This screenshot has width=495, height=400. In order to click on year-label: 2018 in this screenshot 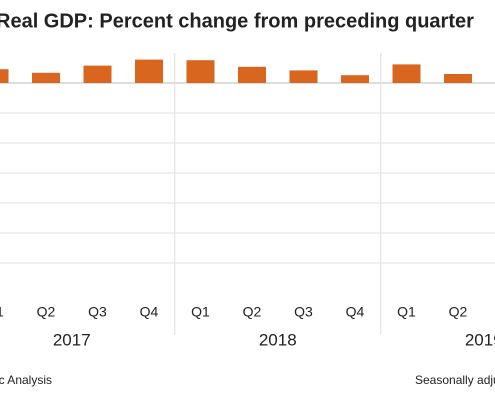, I will do `click(278, 339)`.